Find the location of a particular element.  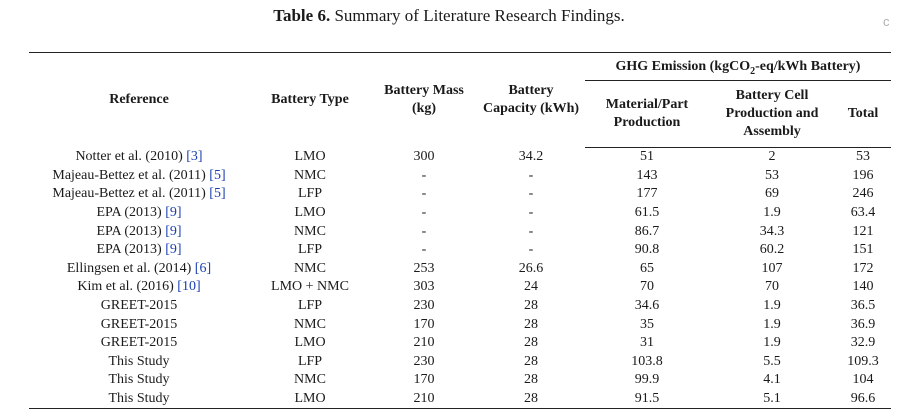

cell-total: 140 is located at coordinates (863, 287).